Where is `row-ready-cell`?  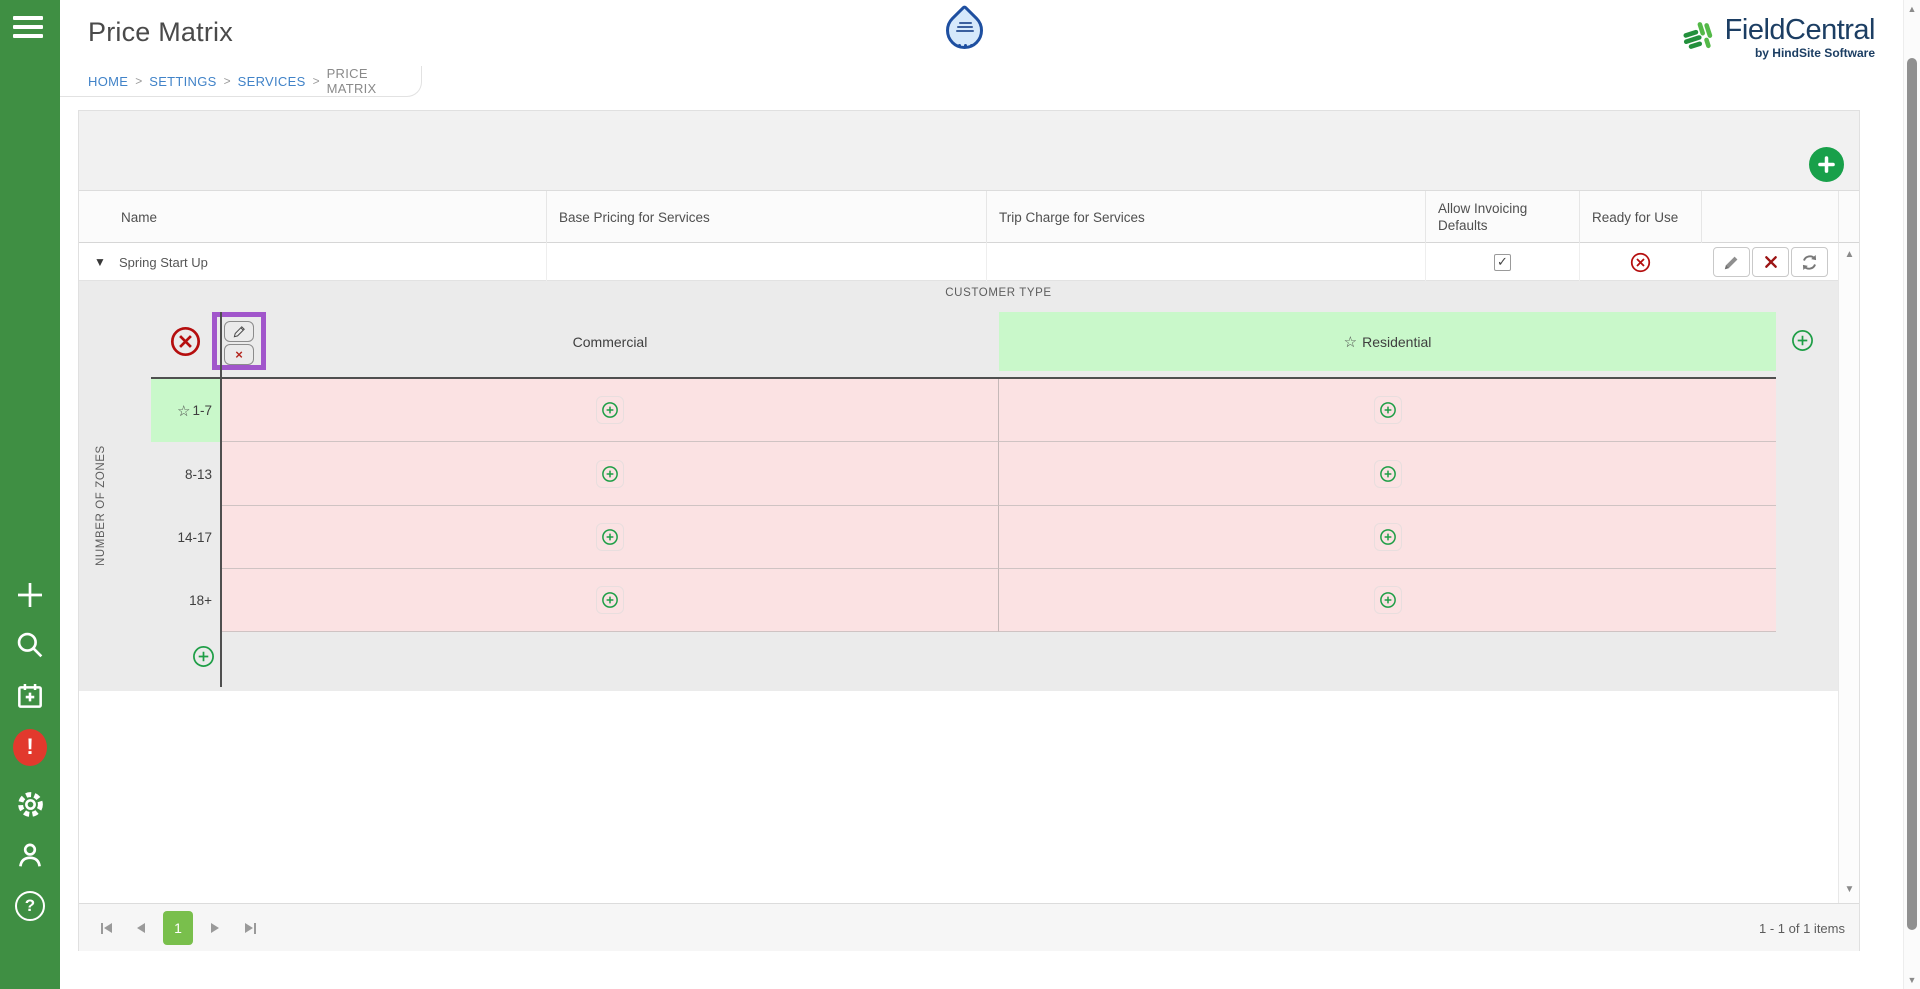
row-ready-cell is located at coordinates (1640, 262).